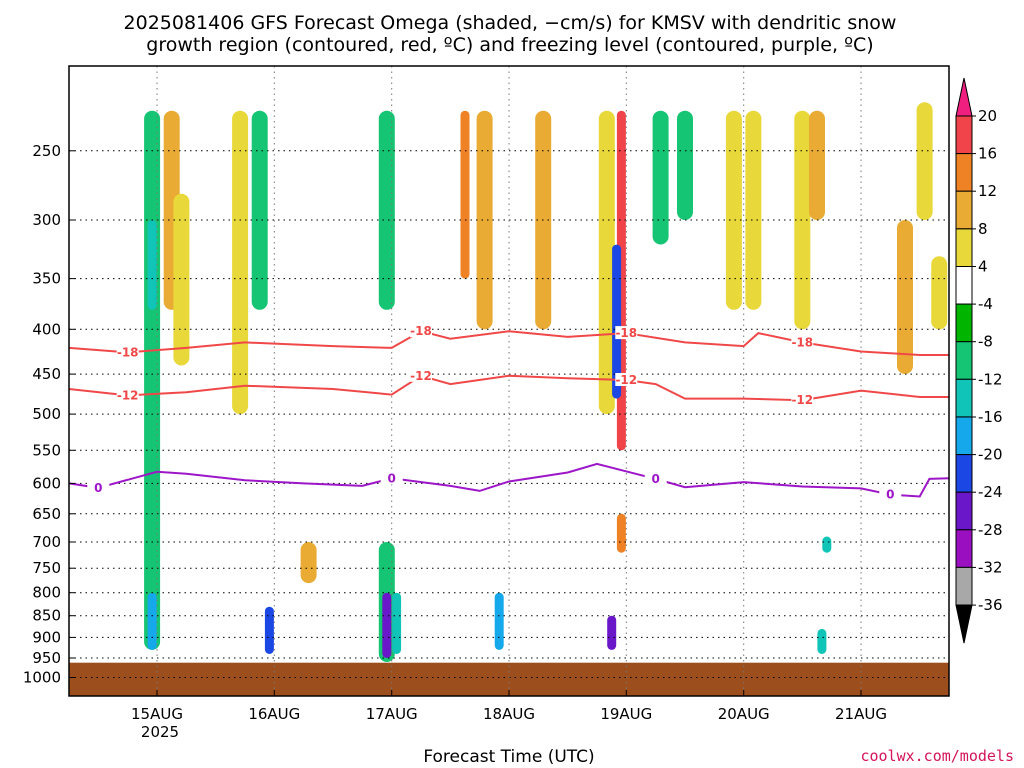 The width and height of the screenshot is (1024, 768). Describe the element at coordinates (987, 154) in the screenshot. I see `colorbar-label: 16` at that location.